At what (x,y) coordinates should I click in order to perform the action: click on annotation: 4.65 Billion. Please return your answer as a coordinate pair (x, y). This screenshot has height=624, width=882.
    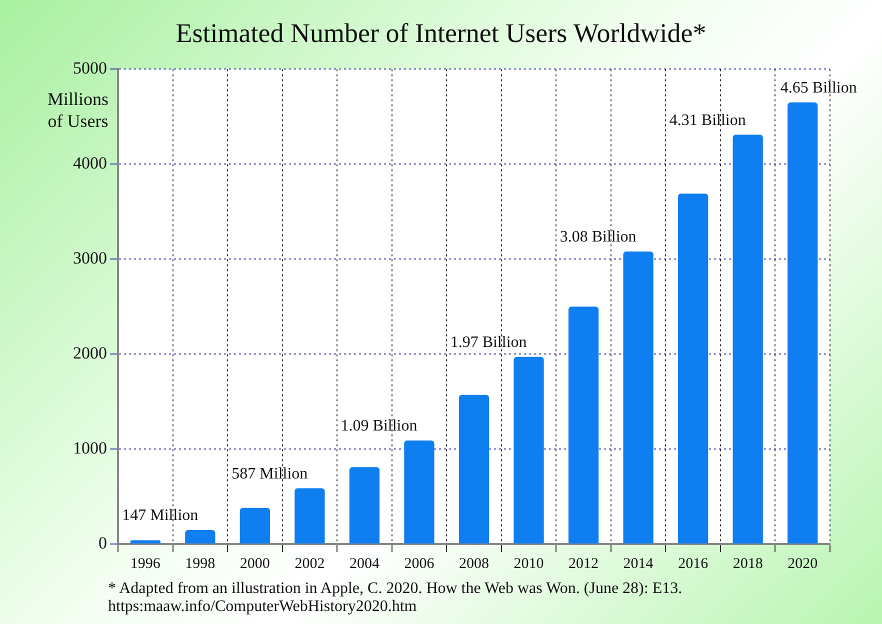
    Looking at the image, I should click on (818, 88).